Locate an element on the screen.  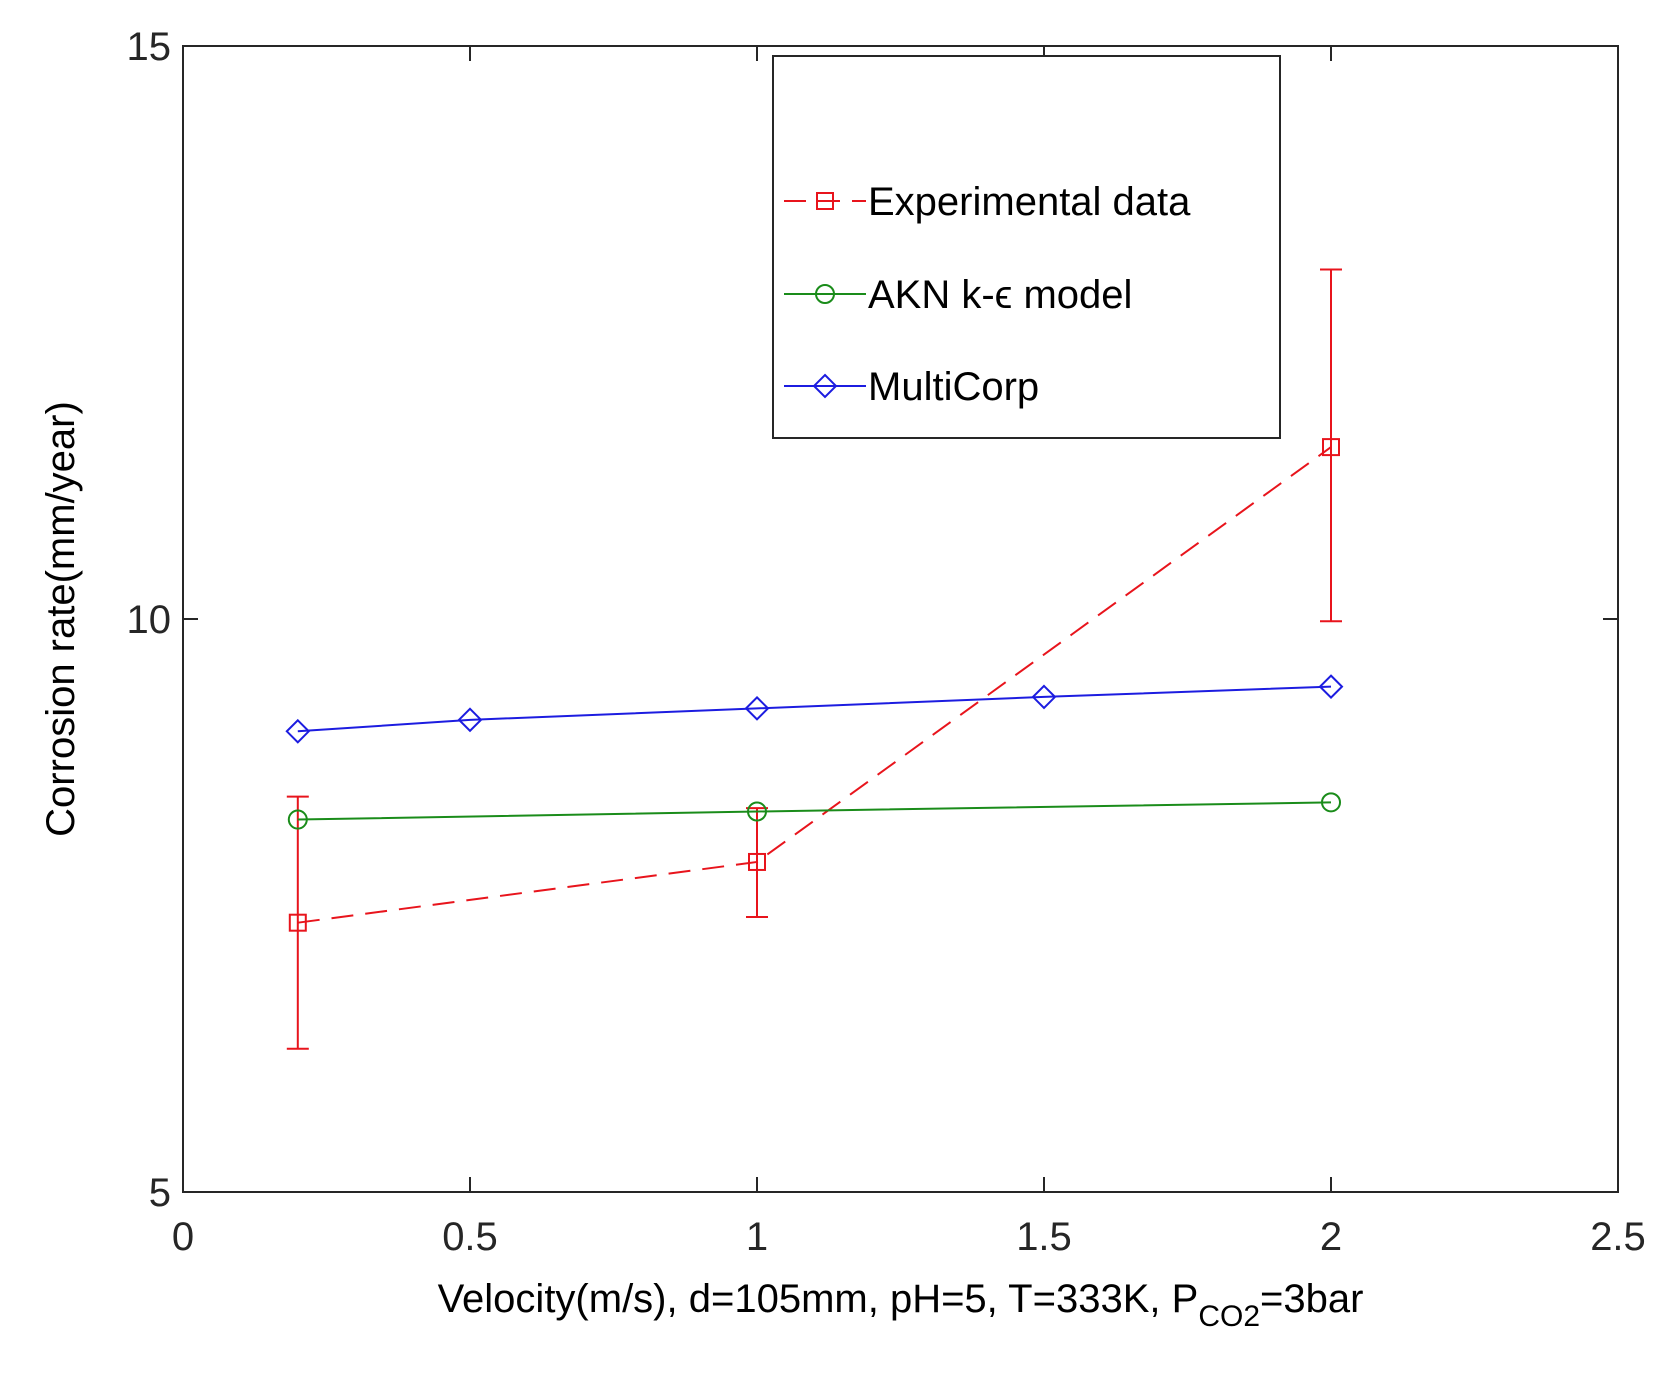
x-axis-label-subscript: CO2 is located at coordinates (1229, 1316).